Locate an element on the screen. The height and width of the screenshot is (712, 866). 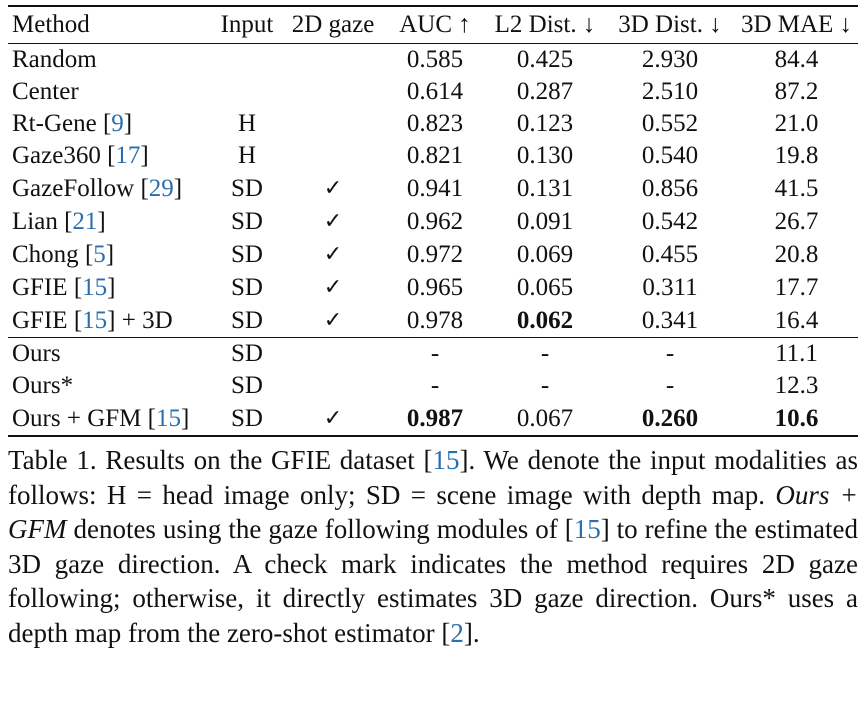
method-suffix: + 3D is located at coordinates (144, 320).